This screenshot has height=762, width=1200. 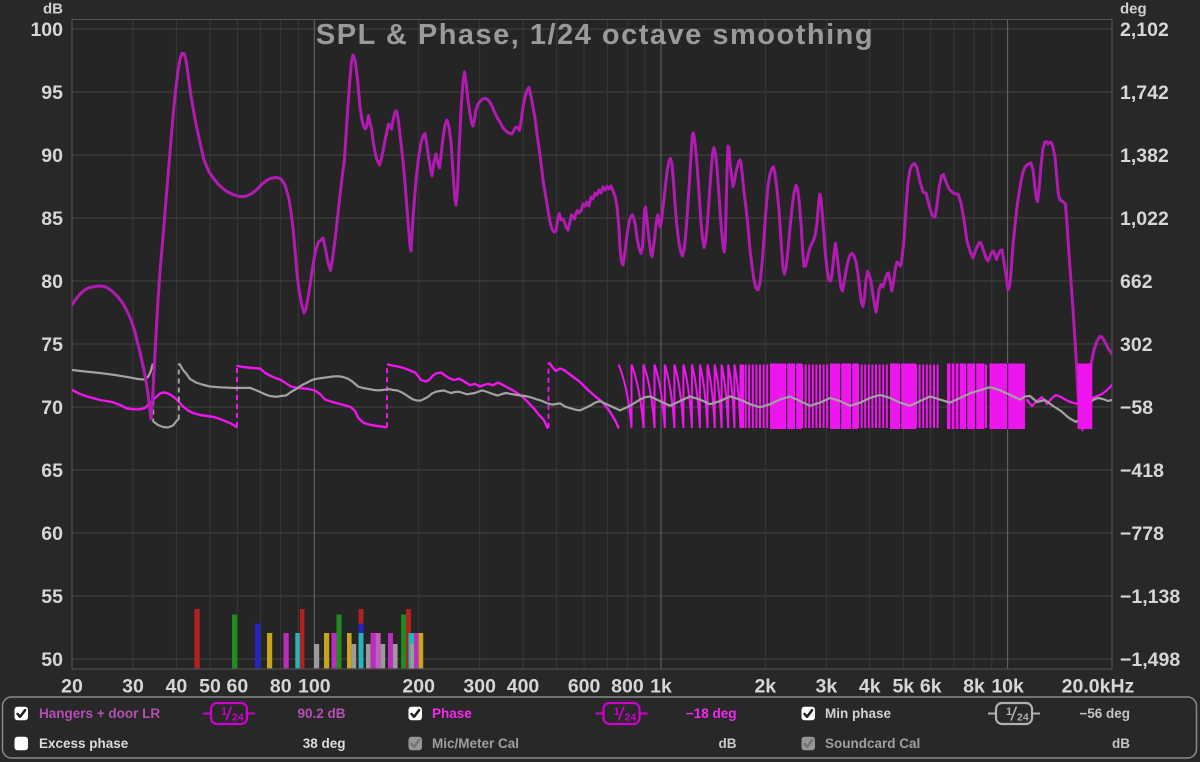 What do you see at coordinates (1144, 93) in the screenshot?
I see `svg-text: 1,742` at bounding box center [1144, 93].